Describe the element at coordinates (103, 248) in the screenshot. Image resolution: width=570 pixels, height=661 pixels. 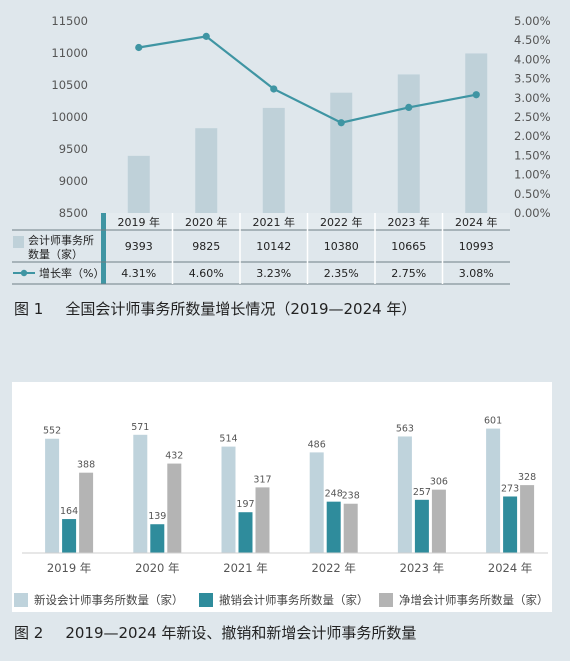
I see `table-accent-bar` at that location.